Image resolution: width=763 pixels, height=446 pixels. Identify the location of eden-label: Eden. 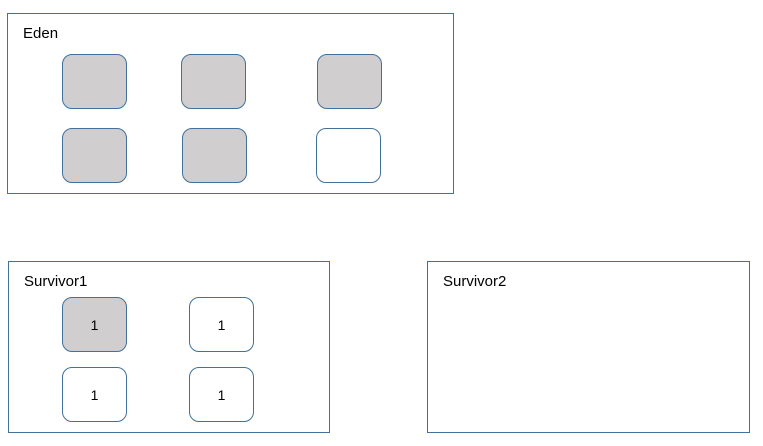
(41, 33).